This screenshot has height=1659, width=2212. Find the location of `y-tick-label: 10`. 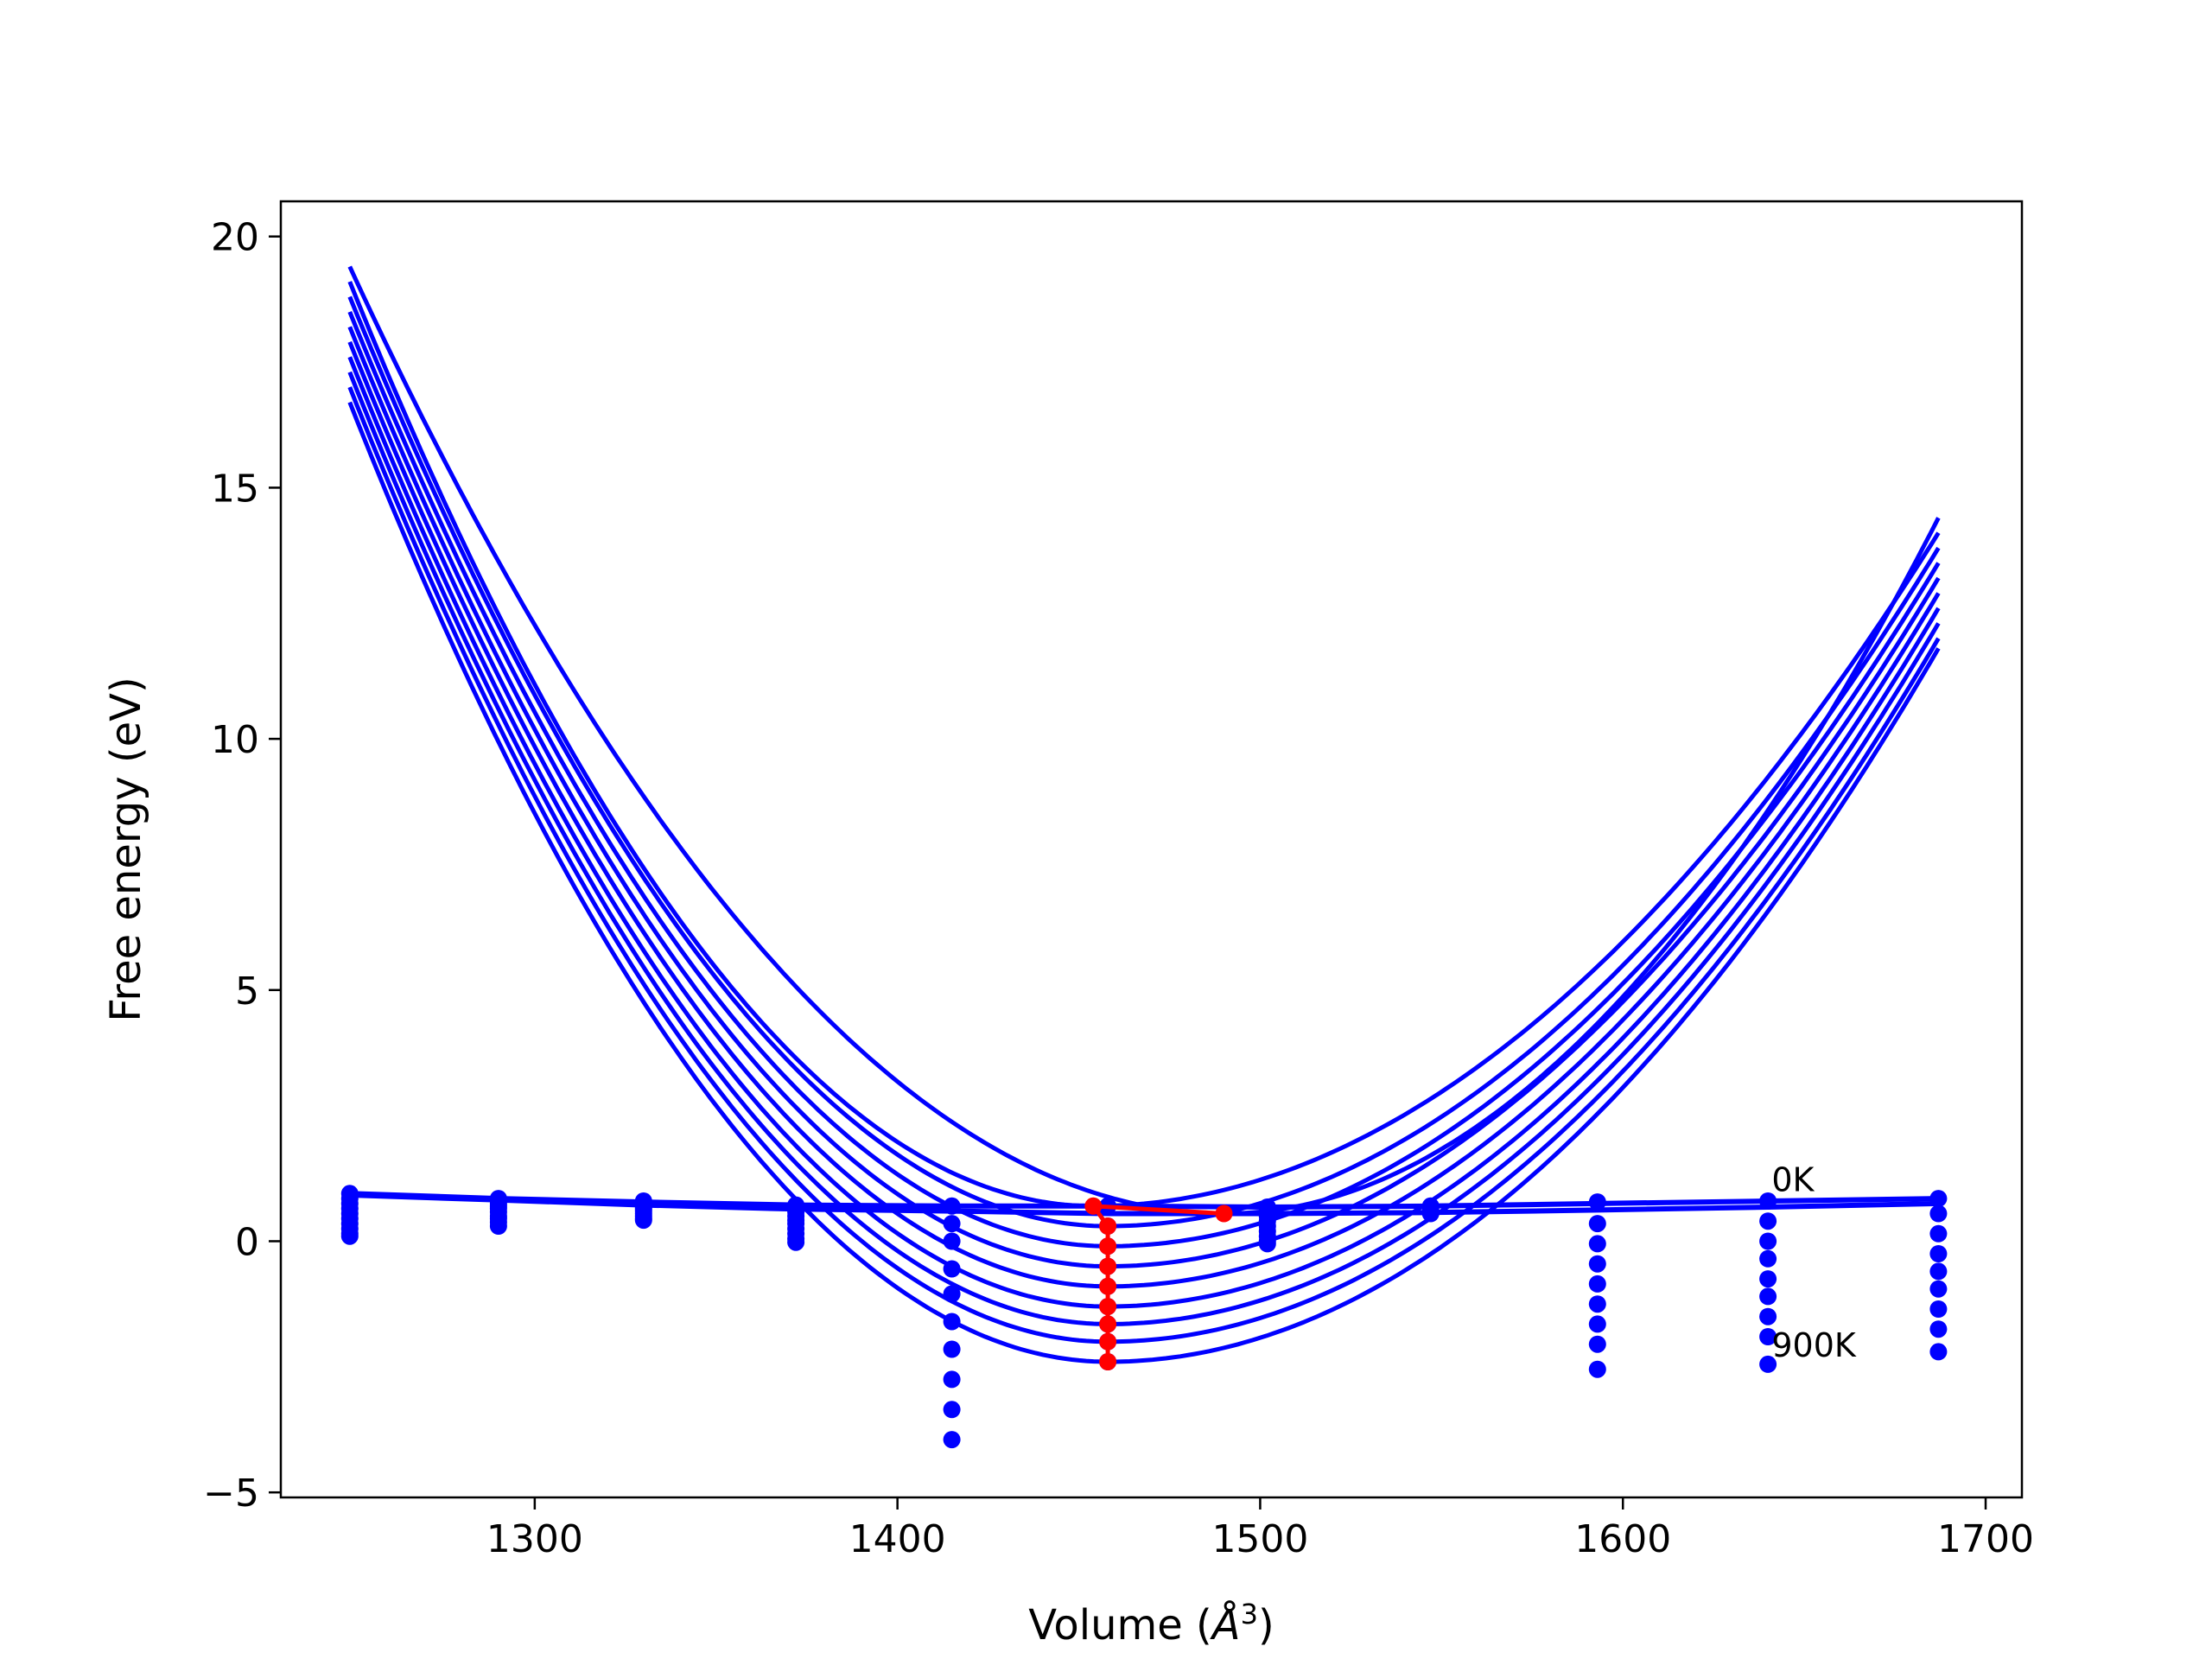

y-tick-label: 10 is located at coordinates (235, 740).